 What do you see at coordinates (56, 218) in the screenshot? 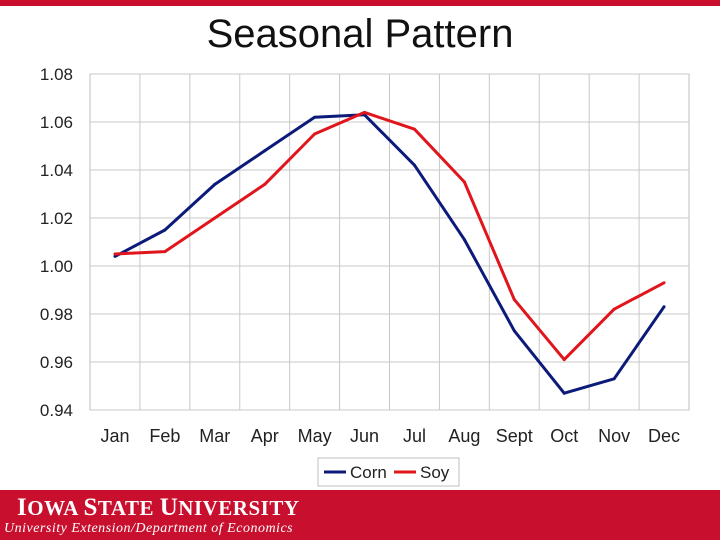
I see `y-tick-label: 1.02` at bounding box center [56, 218].